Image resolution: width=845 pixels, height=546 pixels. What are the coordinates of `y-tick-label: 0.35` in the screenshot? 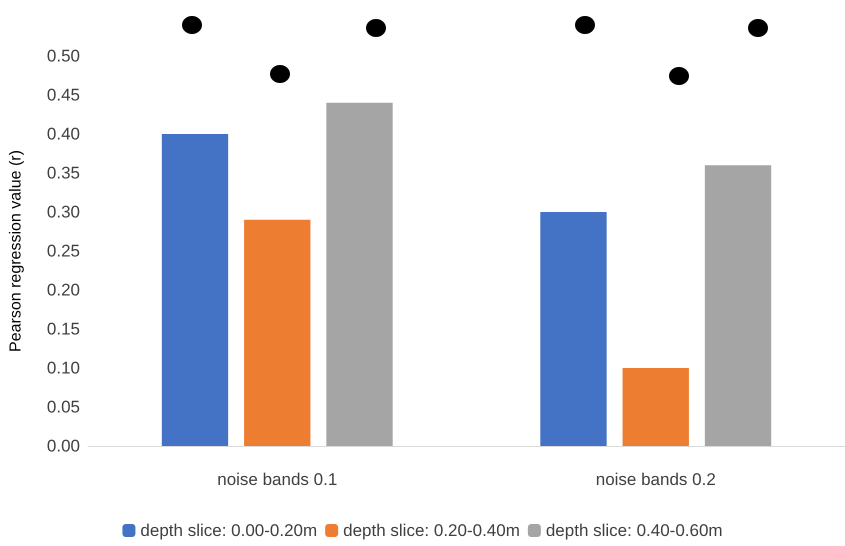 It's located at (63, 173).